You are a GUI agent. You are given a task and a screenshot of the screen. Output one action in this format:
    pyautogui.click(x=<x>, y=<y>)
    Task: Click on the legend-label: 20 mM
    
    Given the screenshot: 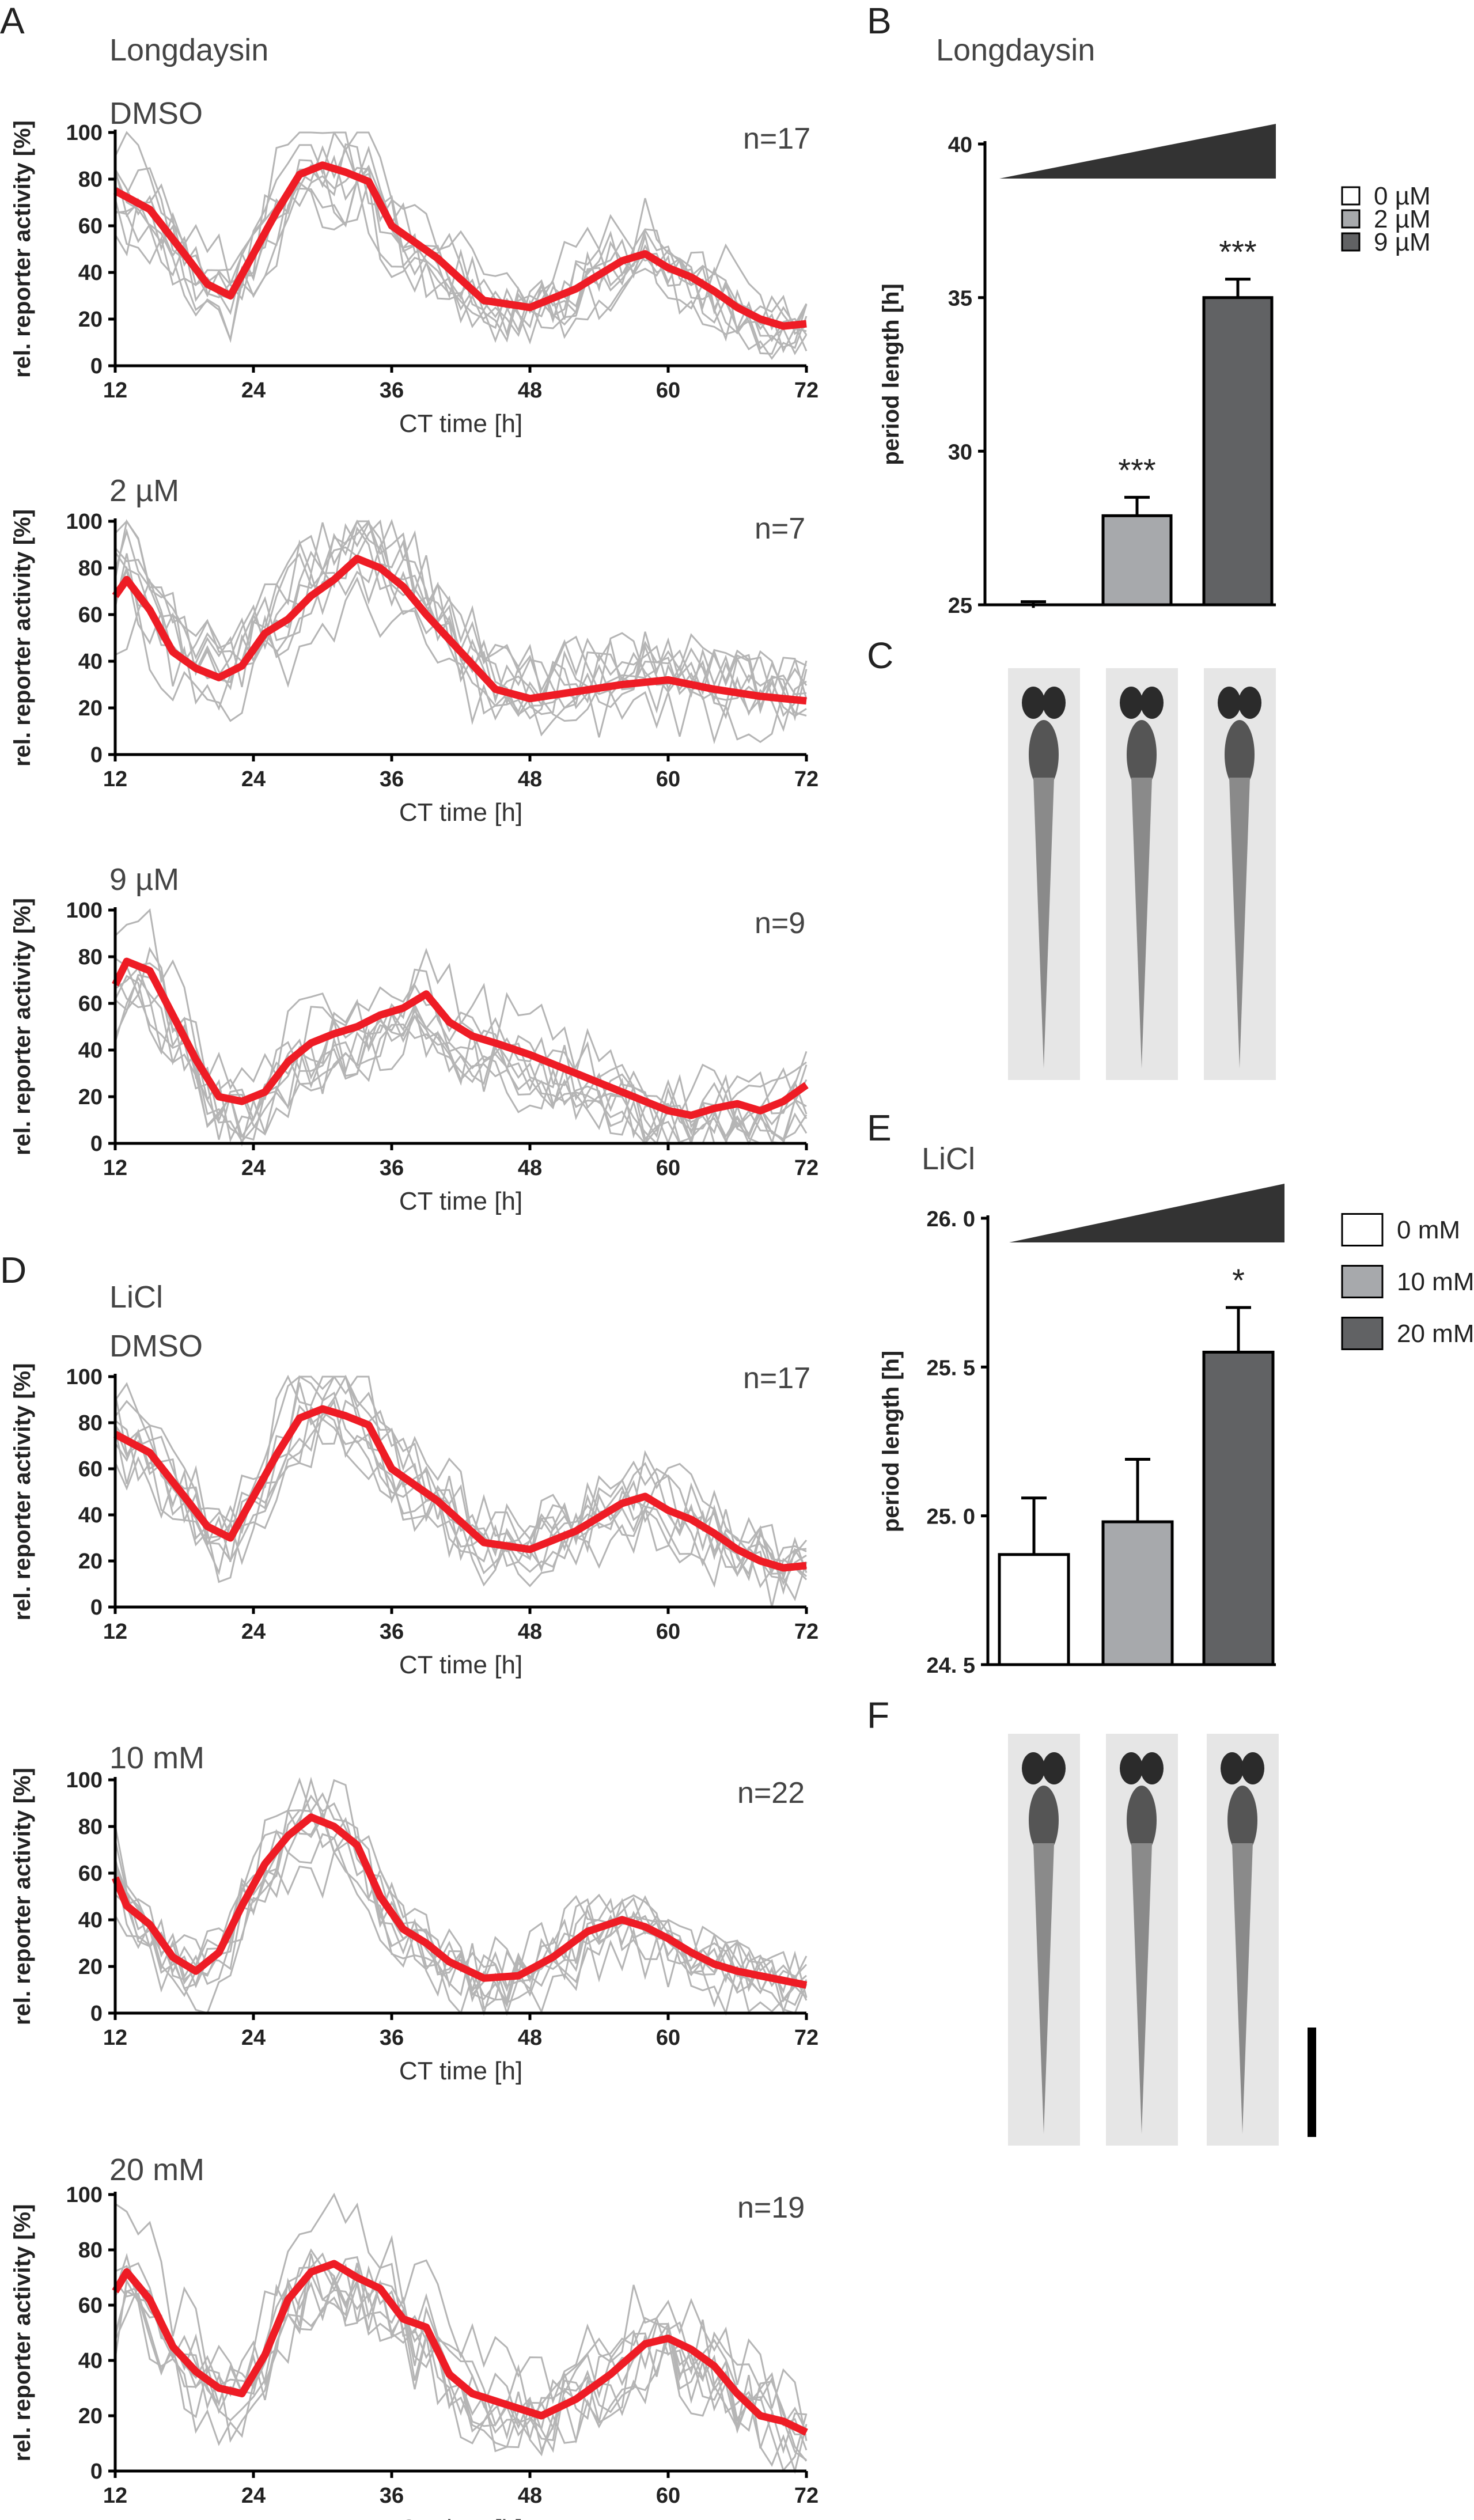 What is the action you would take?
    pyautogui.click(x=1435, y=1334)
    